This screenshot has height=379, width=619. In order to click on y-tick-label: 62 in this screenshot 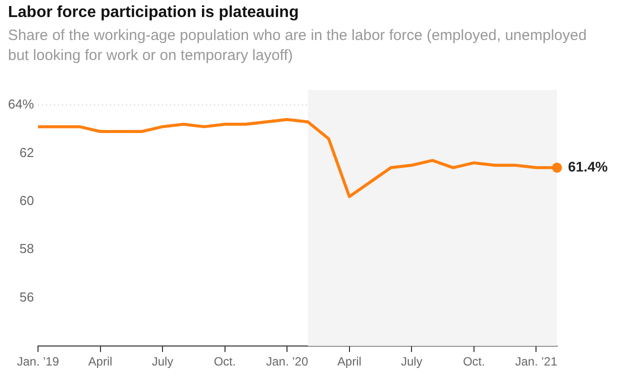, I will do `click(27, 152)`.